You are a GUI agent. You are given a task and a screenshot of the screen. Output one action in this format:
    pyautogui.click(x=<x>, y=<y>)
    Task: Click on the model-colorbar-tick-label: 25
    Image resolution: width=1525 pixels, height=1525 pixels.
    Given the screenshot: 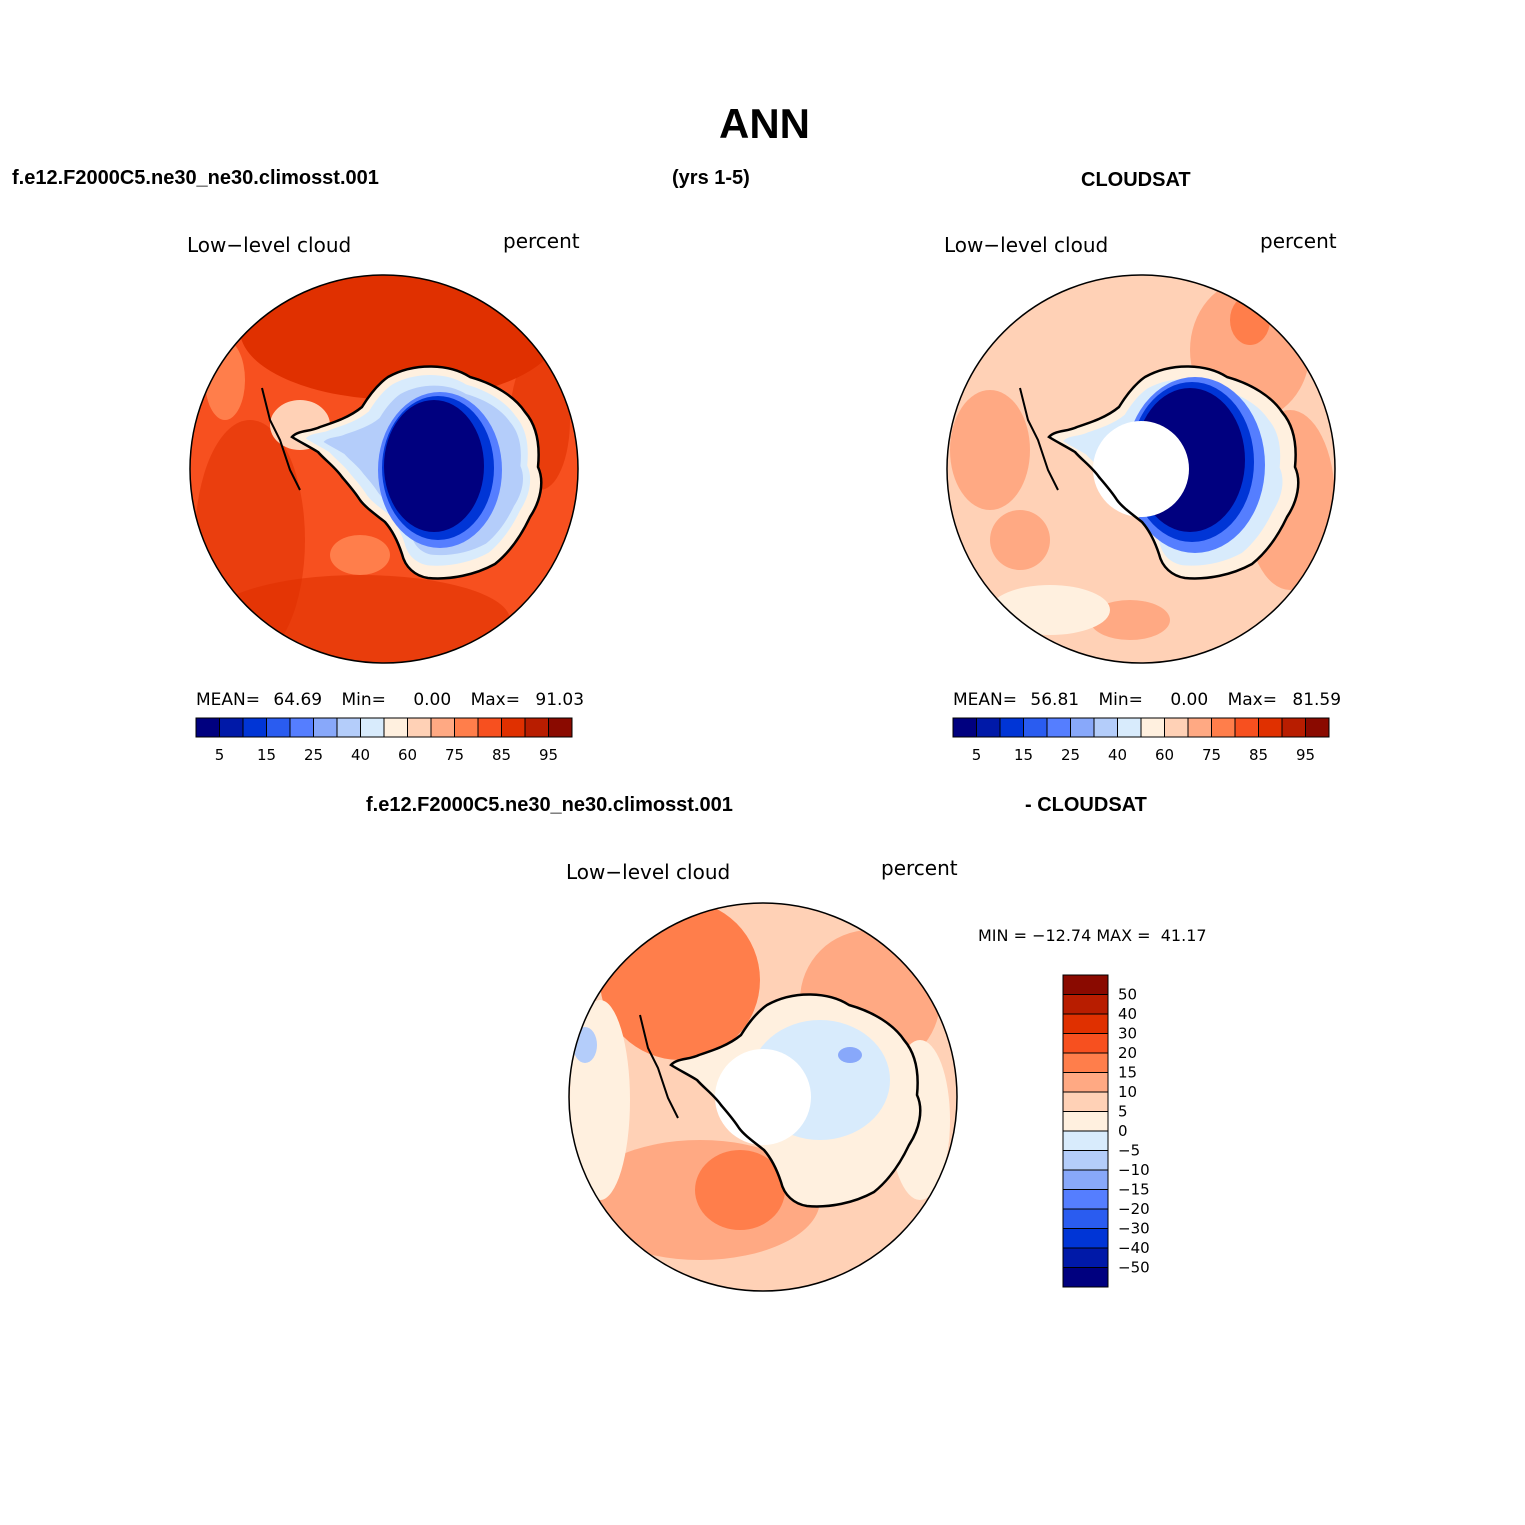 What is the action you would take?
    pyautogui.click(x=313, y=755)
    